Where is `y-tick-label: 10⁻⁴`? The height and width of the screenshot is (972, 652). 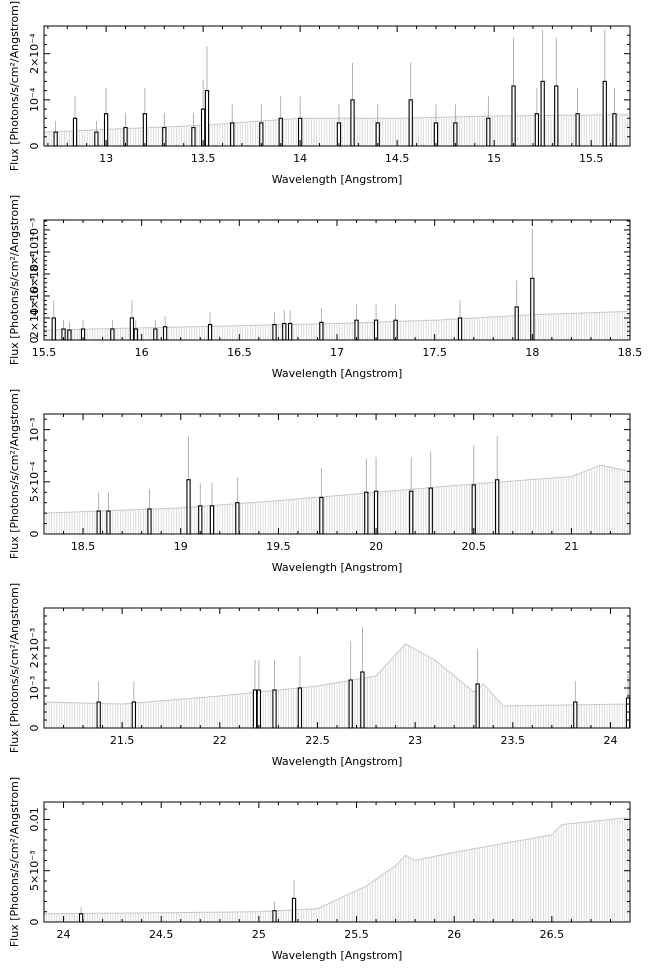
y-tick-label: 10⁻⁴ is located at coordinates (34, 99).